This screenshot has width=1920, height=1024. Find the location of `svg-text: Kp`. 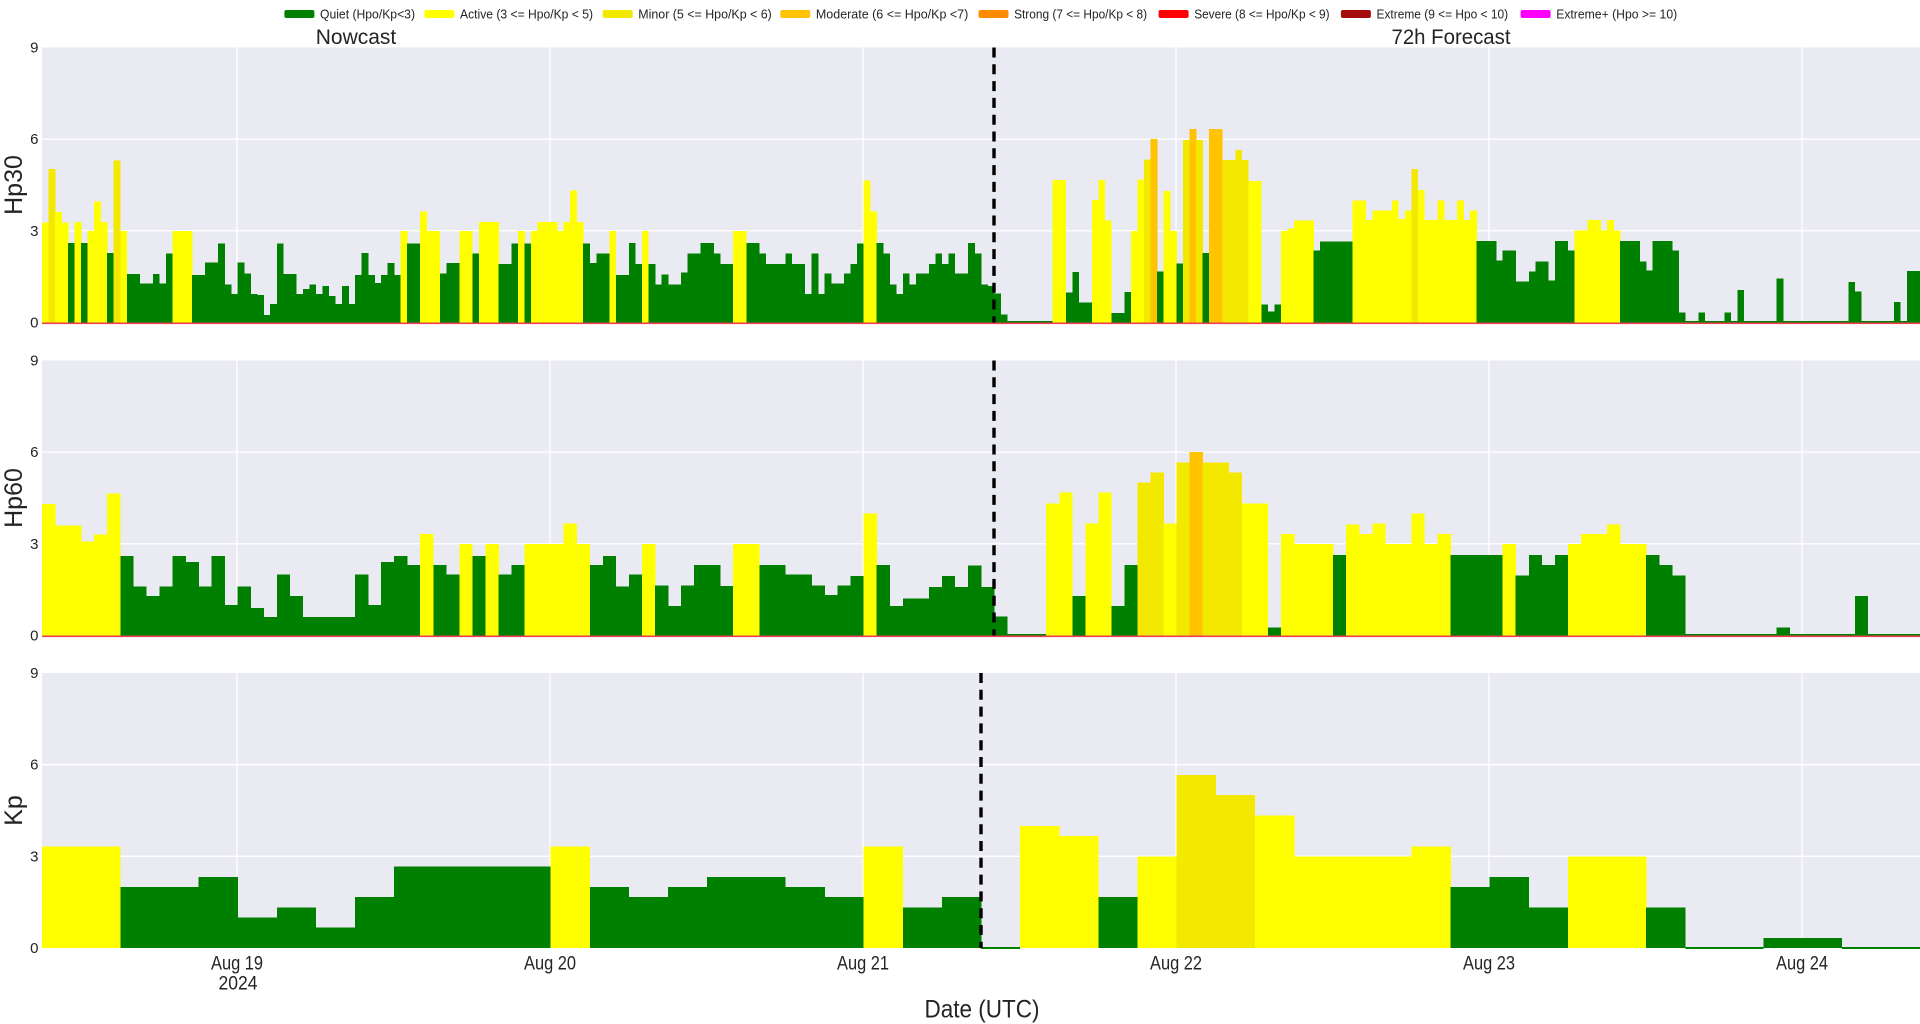

svg-text: Kp is located at coordinates (14, 810).